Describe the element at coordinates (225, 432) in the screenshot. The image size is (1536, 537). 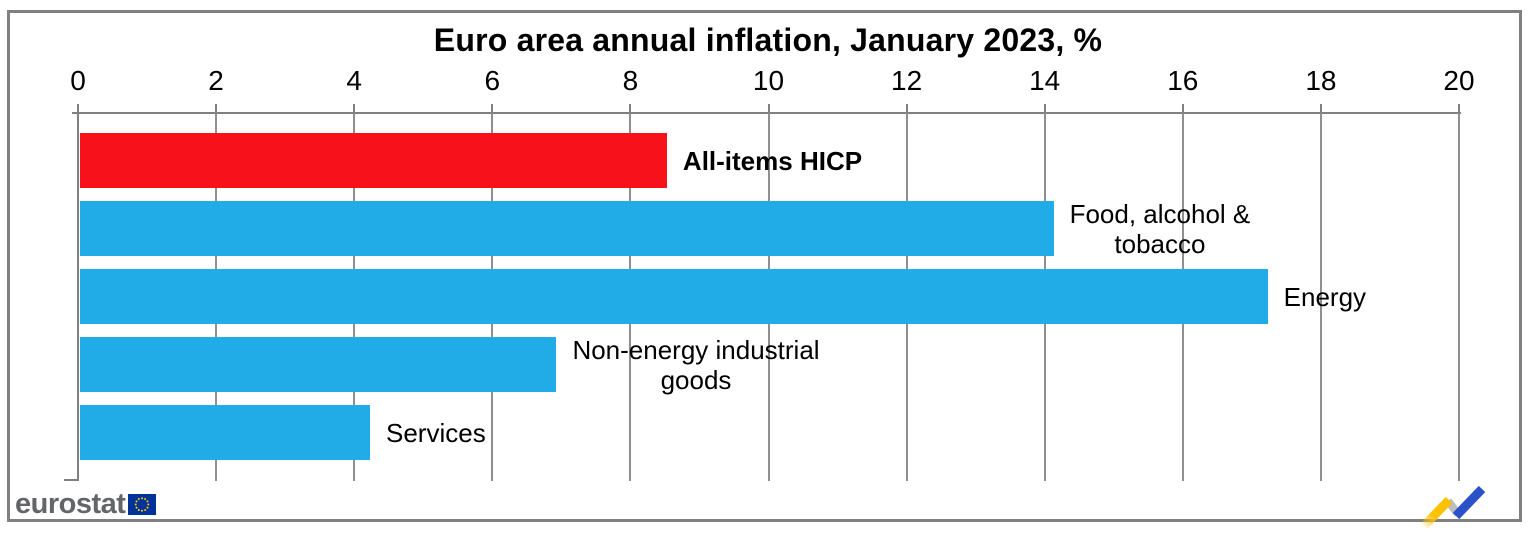
I see `bar-services` at that location.